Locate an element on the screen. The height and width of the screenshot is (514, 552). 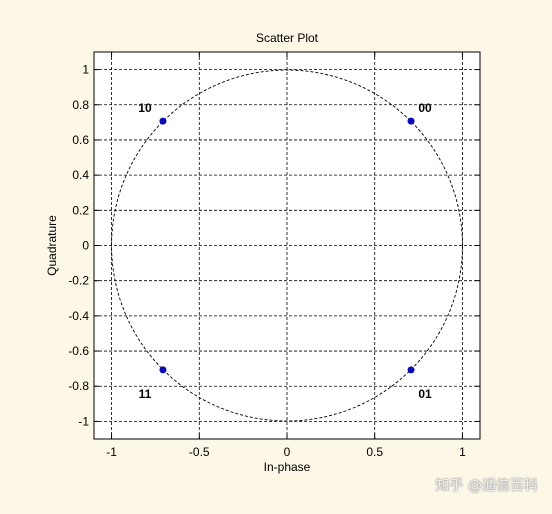
y-tick-label: -0.4 is located at coordinates (78, 316).